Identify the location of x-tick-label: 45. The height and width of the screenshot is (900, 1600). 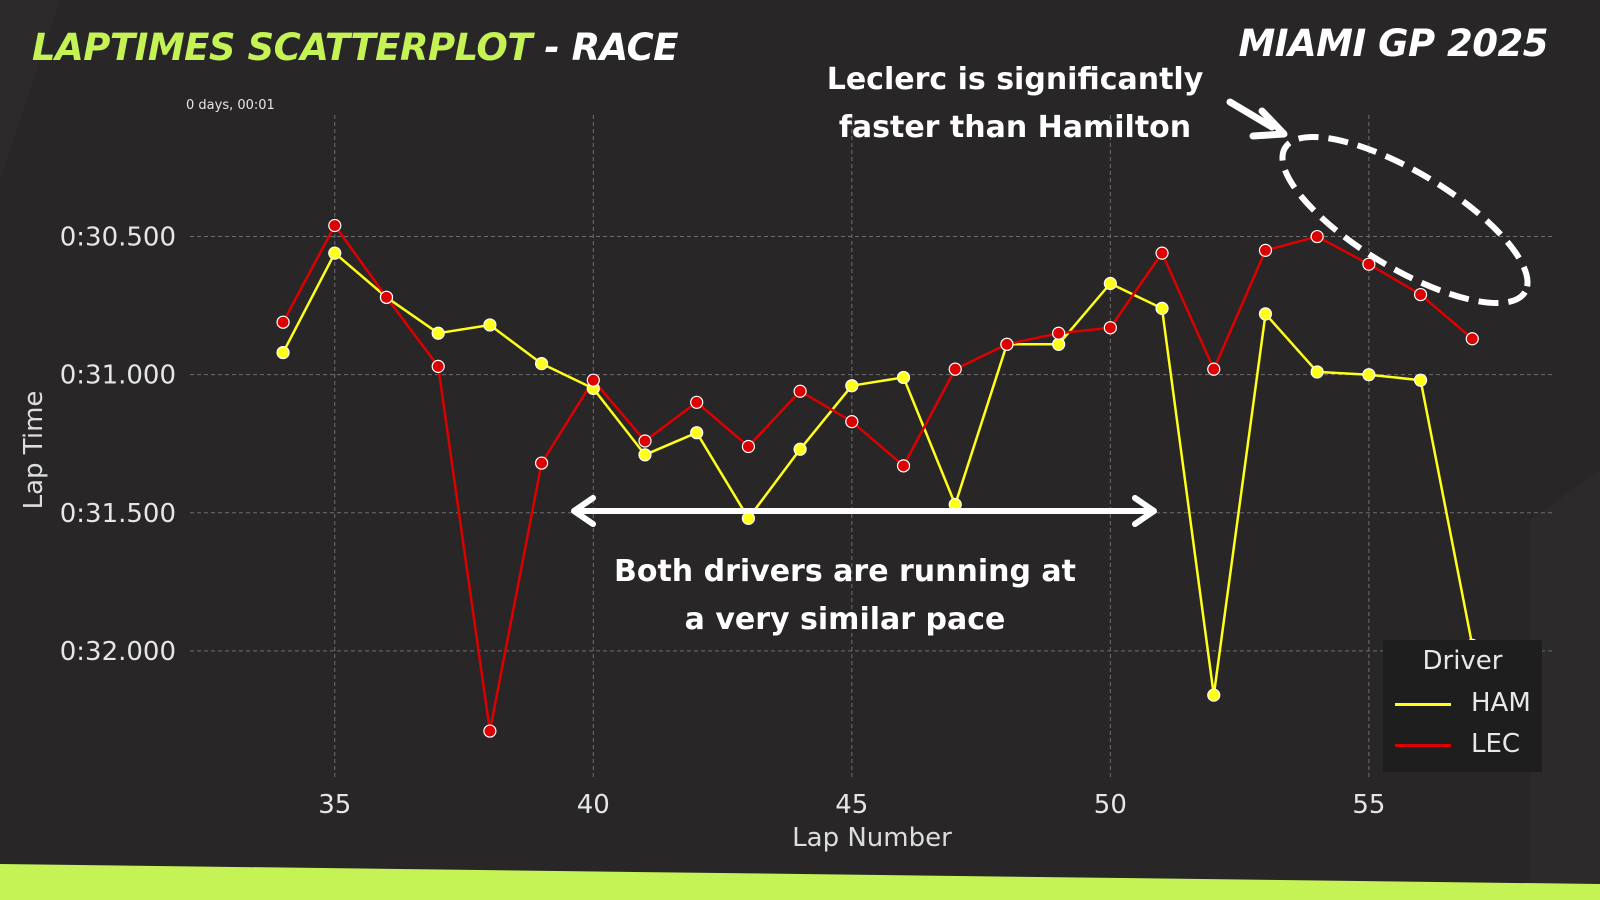
(851, 805).